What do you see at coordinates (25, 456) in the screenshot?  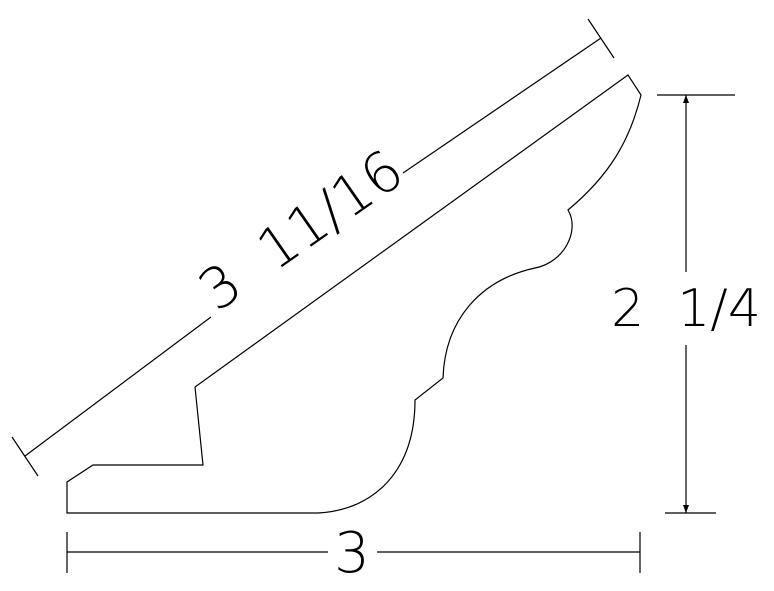 I see `diagonal-extension-line-bottom` at bounding box center [25, 456].